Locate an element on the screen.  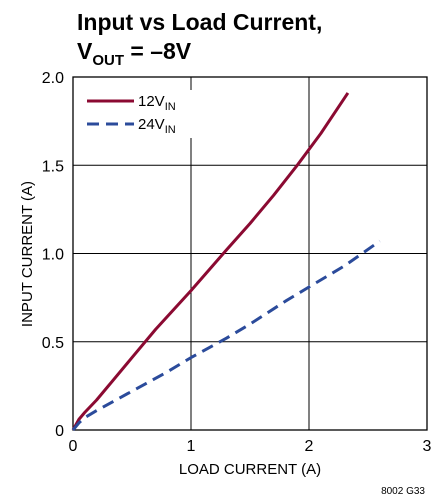
chart-title-v: V is located at coordinates (85, 51).